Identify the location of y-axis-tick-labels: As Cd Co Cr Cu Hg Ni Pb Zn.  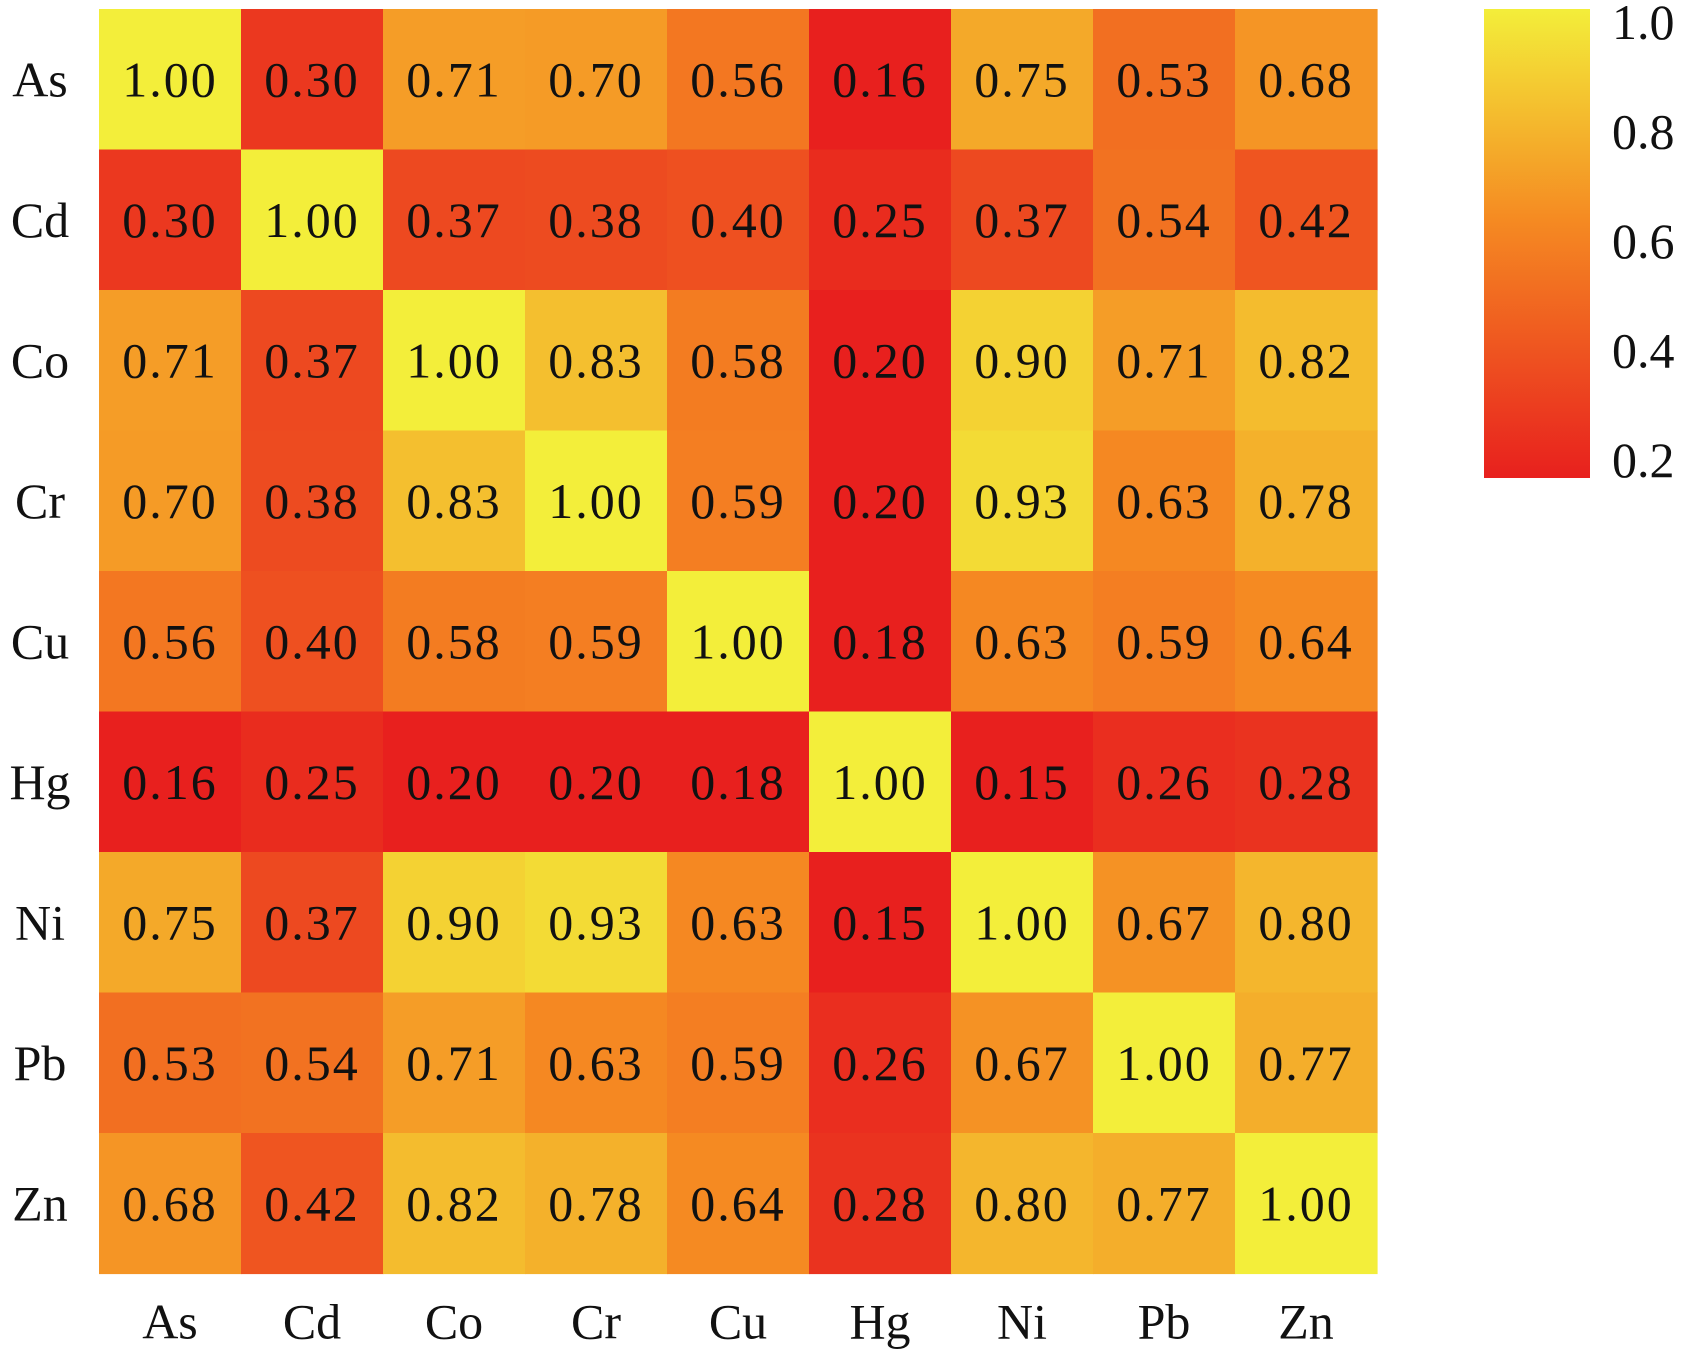
(39, 641).